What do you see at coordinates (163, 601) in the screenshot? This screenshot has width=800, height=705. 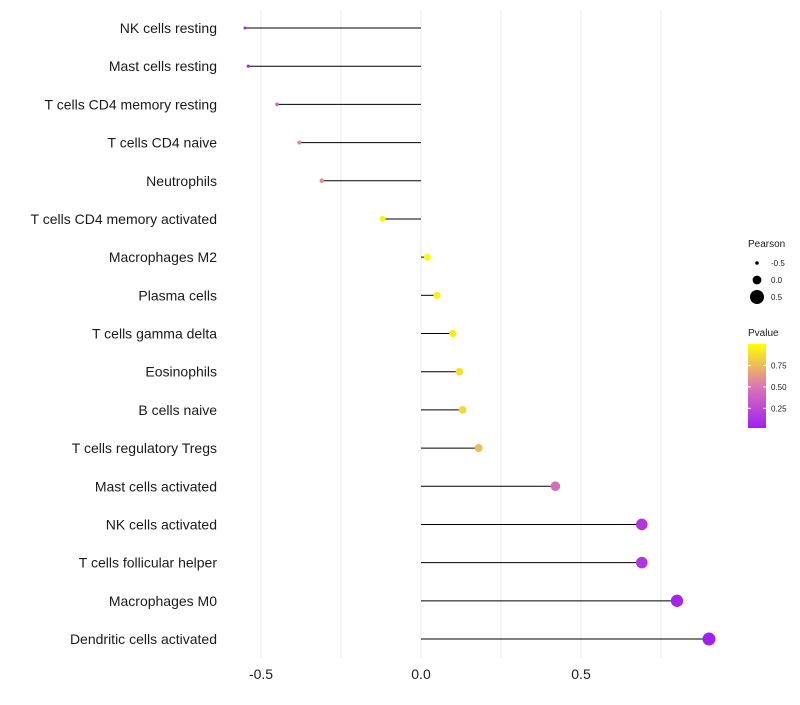 I see `category-label: Macrophages M0` at bounding box center [163, 601].